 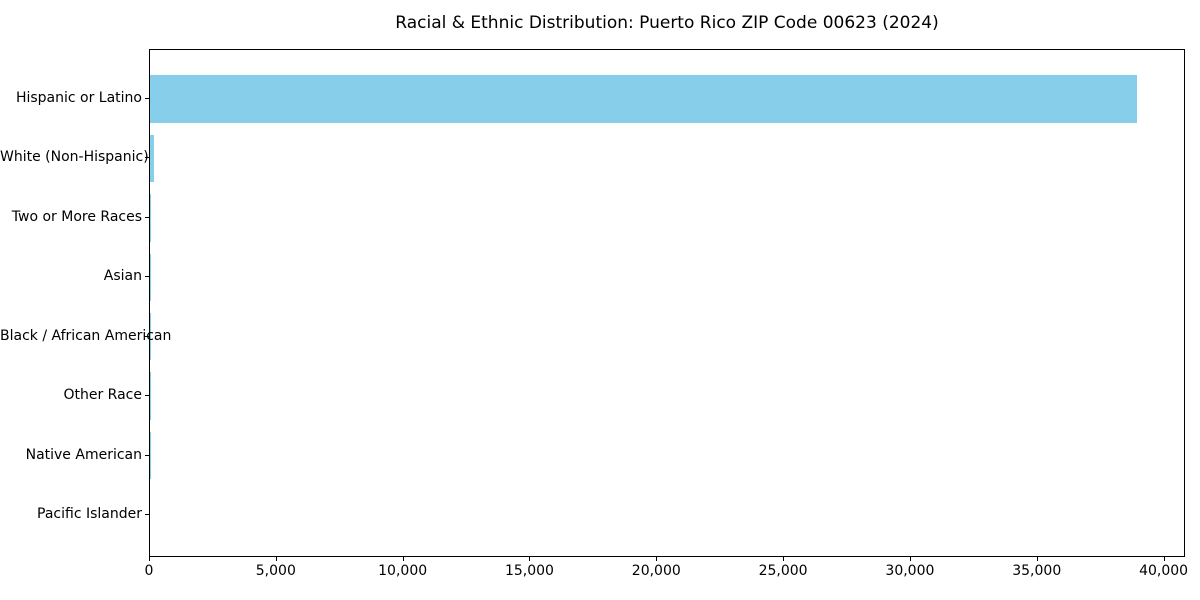 I want to click on x-tick-label: 0, so click(x=149, y=571).